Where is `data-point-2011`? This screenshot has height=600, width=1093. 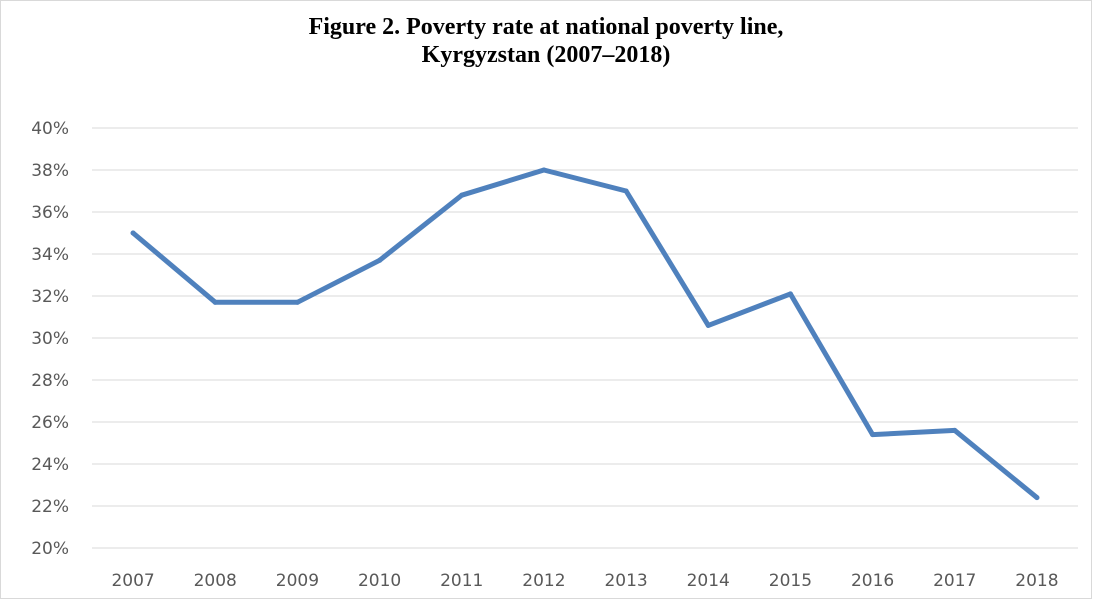
data-point-2011 is located at coordinates (462, 195).